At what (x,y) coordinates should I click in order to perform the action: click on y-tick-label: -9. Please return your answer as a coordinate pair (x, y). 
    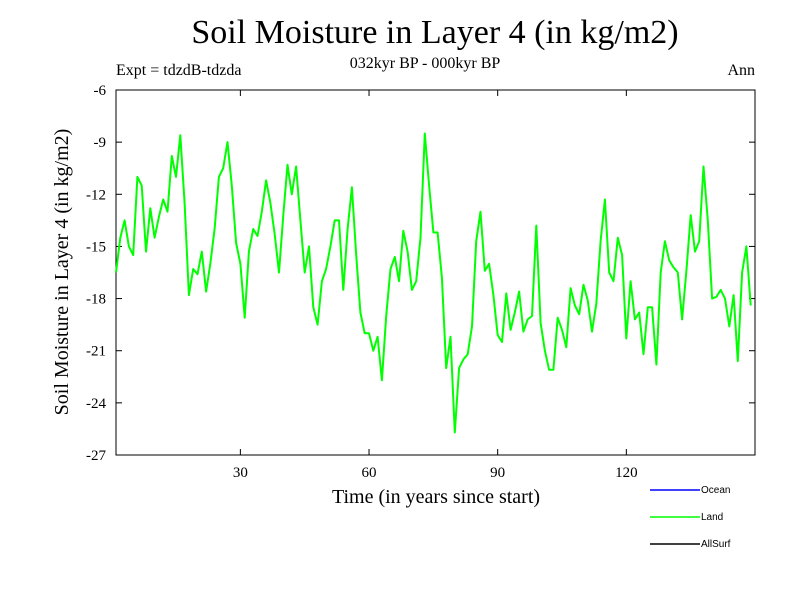
    Looking at the image, I should click on (100, 143).